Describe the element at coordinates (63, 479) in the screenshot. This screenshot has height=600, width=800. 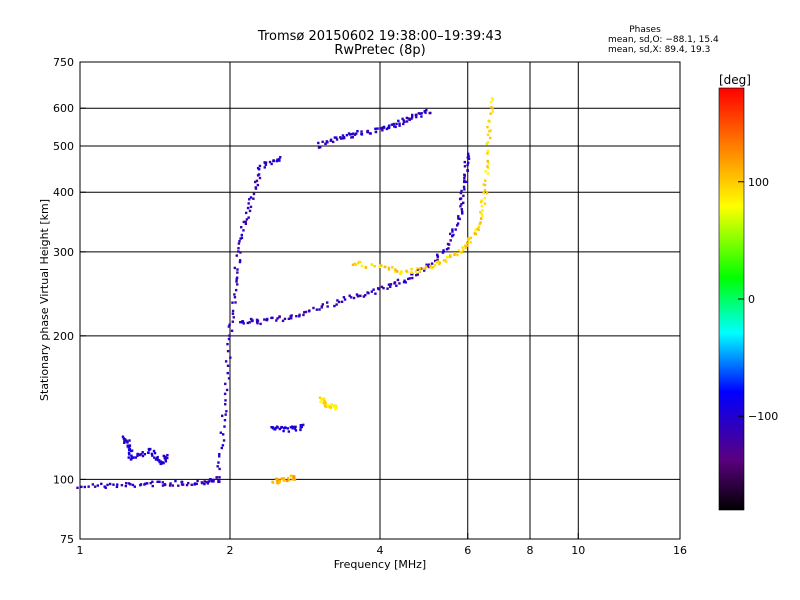
I see `y-tick-label: 100` at that location.